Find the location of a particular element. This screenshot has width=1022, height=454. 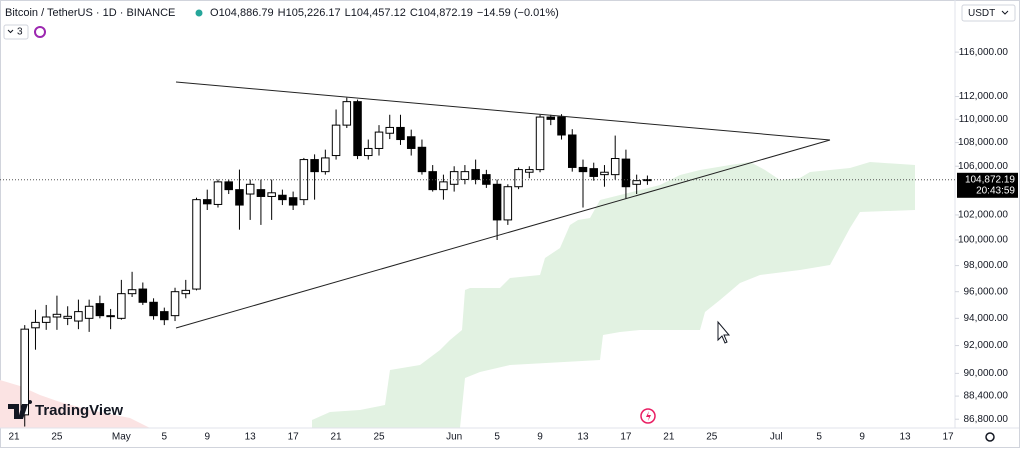

ohlc-key: C is located at coordinates (414, 13).